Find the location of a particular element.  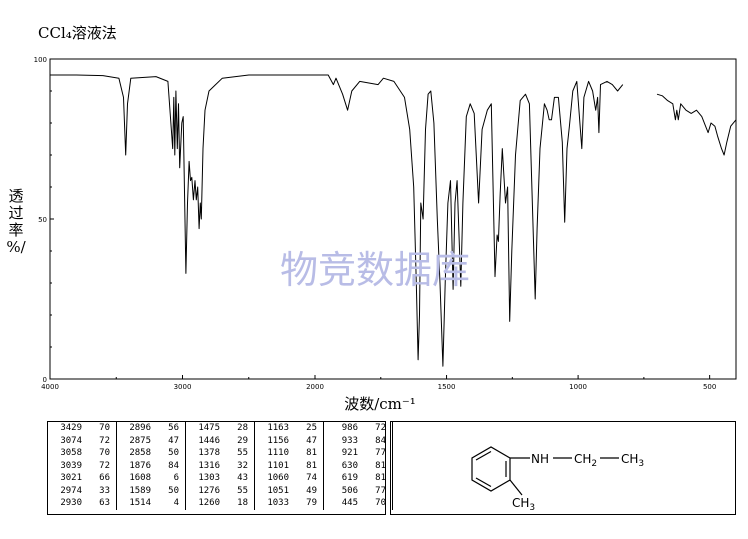

y-axis-label-char: 透 is located at coordinates (16, 196).